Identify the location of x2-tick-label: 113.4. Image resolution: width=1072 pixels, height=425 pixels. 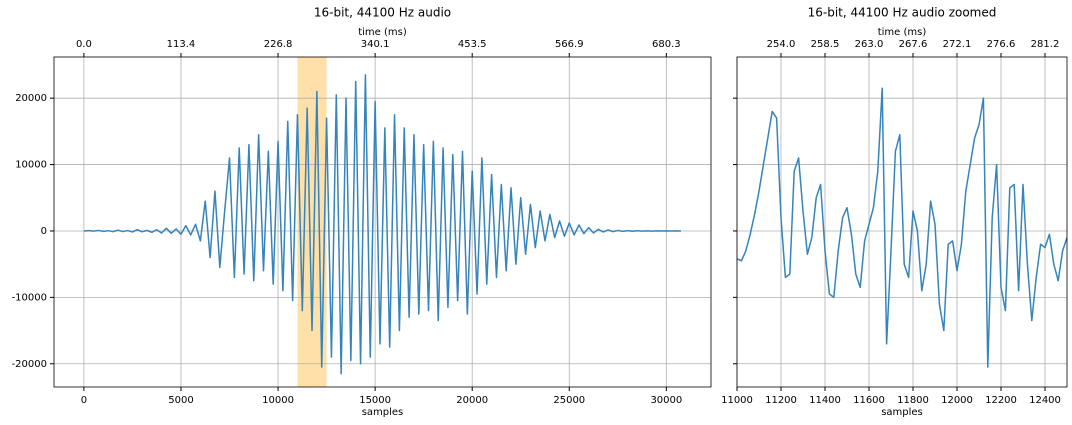
(181, 44).